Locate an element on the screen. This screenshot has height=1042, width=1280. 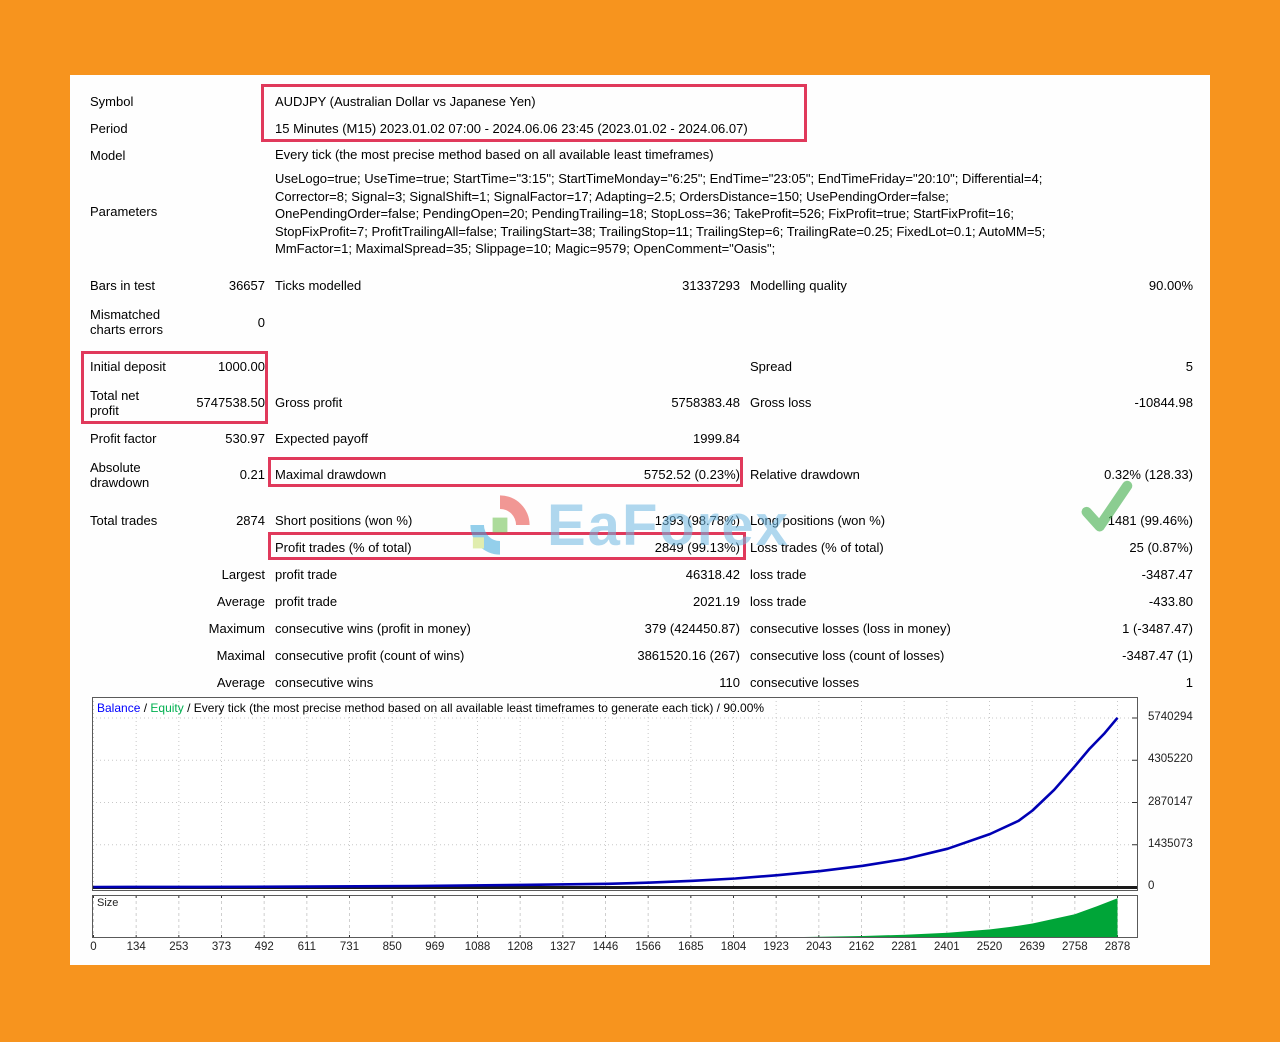
legend-balance: Balance is located at coordinates (119, 708).